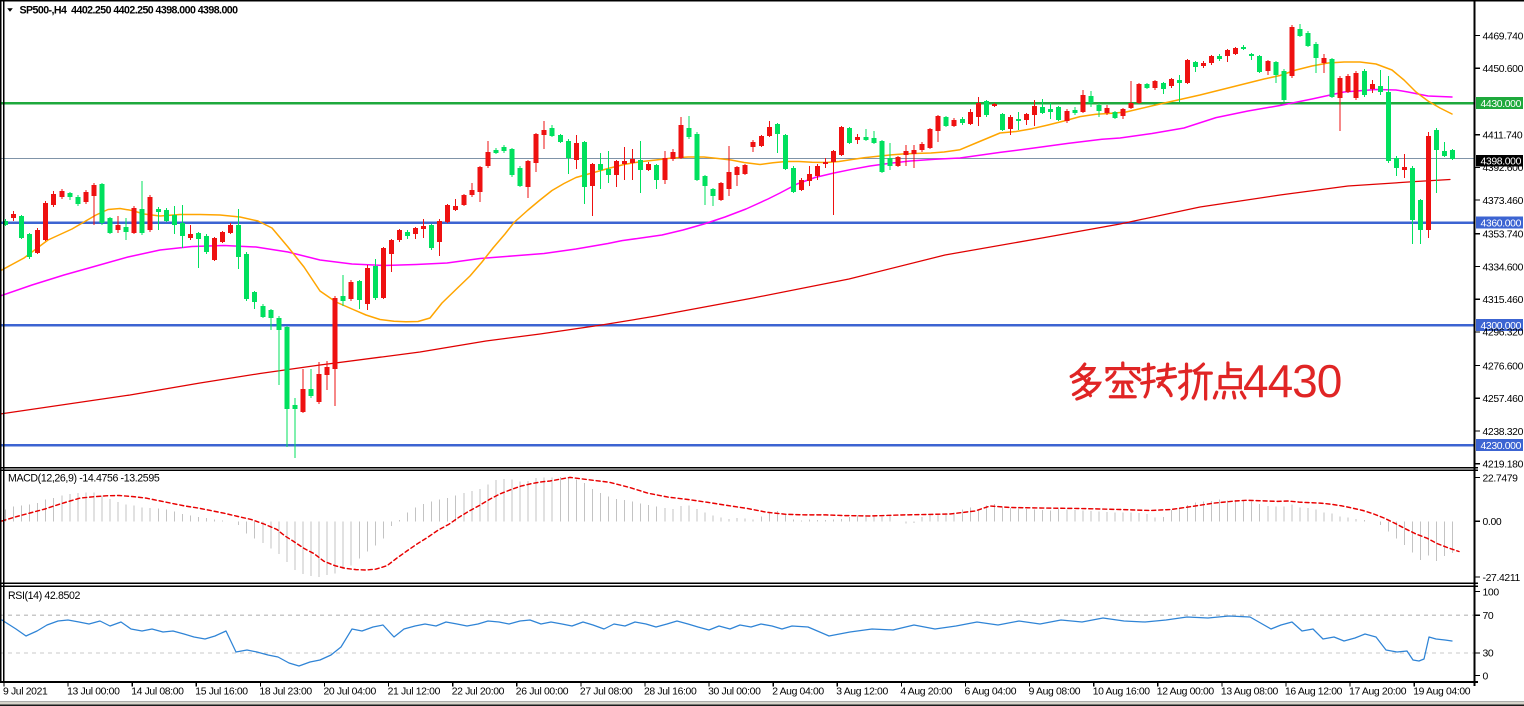  Describe the element at coordinates (25, 692) in the screenshot. I see `svg-text: 9 Jul 2021` at that location.